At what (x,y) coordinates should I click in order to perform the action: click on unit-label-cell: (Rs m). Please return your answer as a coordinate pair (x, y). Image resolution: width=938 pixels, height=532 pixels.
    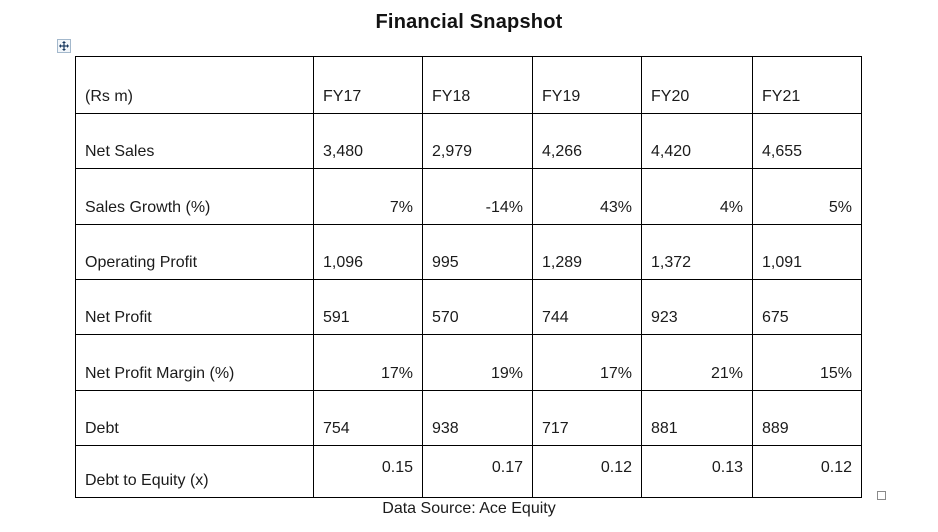
    Looking at the image, I should click on (194, 85).